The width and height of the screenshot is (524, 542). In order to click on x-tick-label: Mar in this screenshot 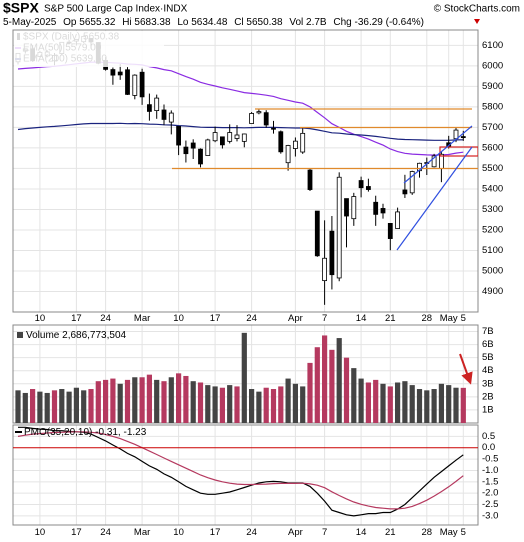, I will do `click(142, 532)`.